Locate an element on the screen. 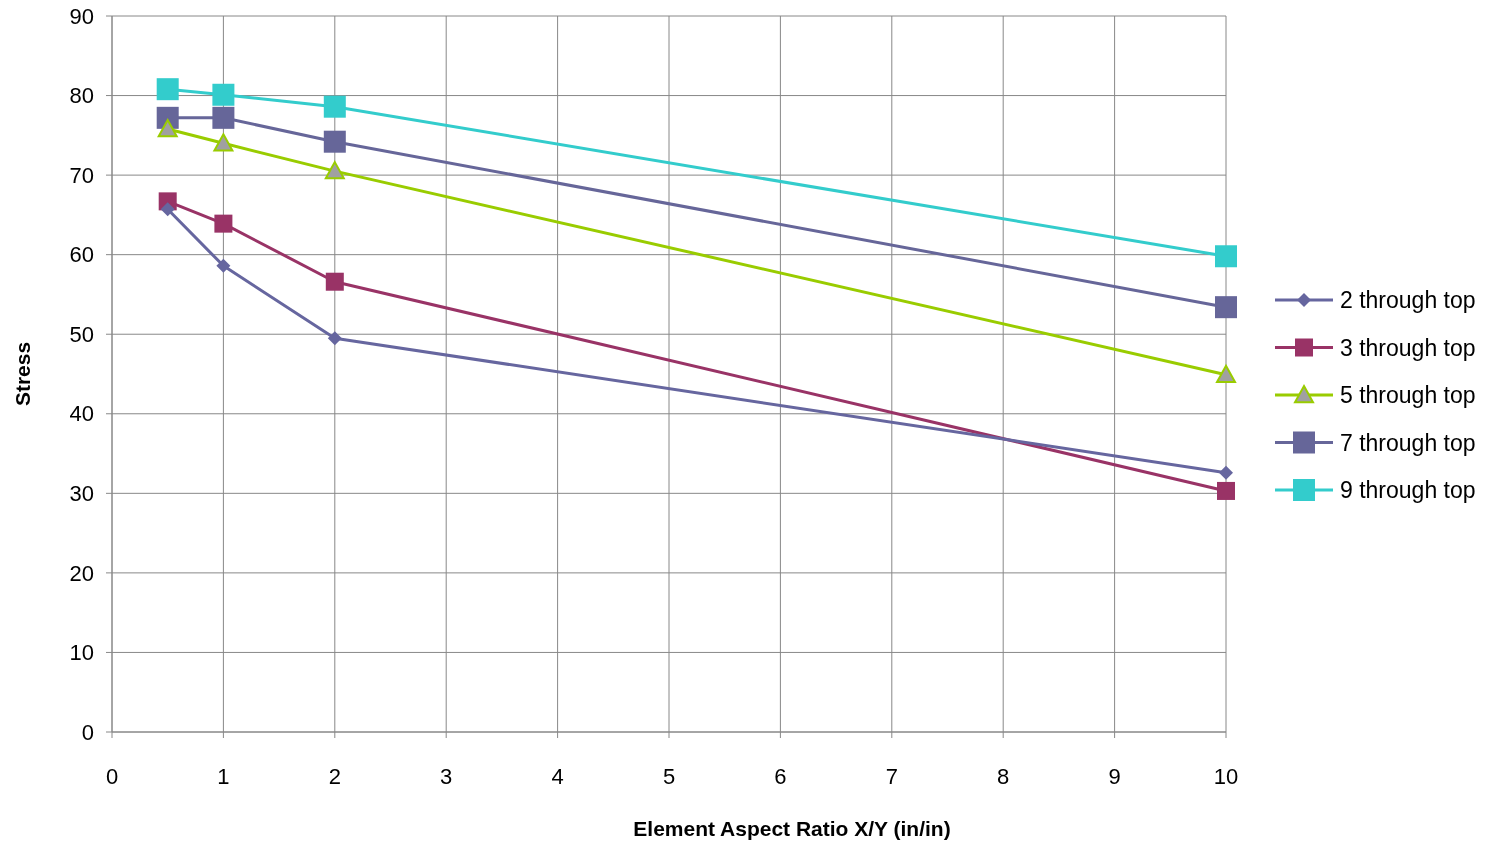 The image size is (1509, 846). y-tick-label: 50 is located at coordinates (81, 334).